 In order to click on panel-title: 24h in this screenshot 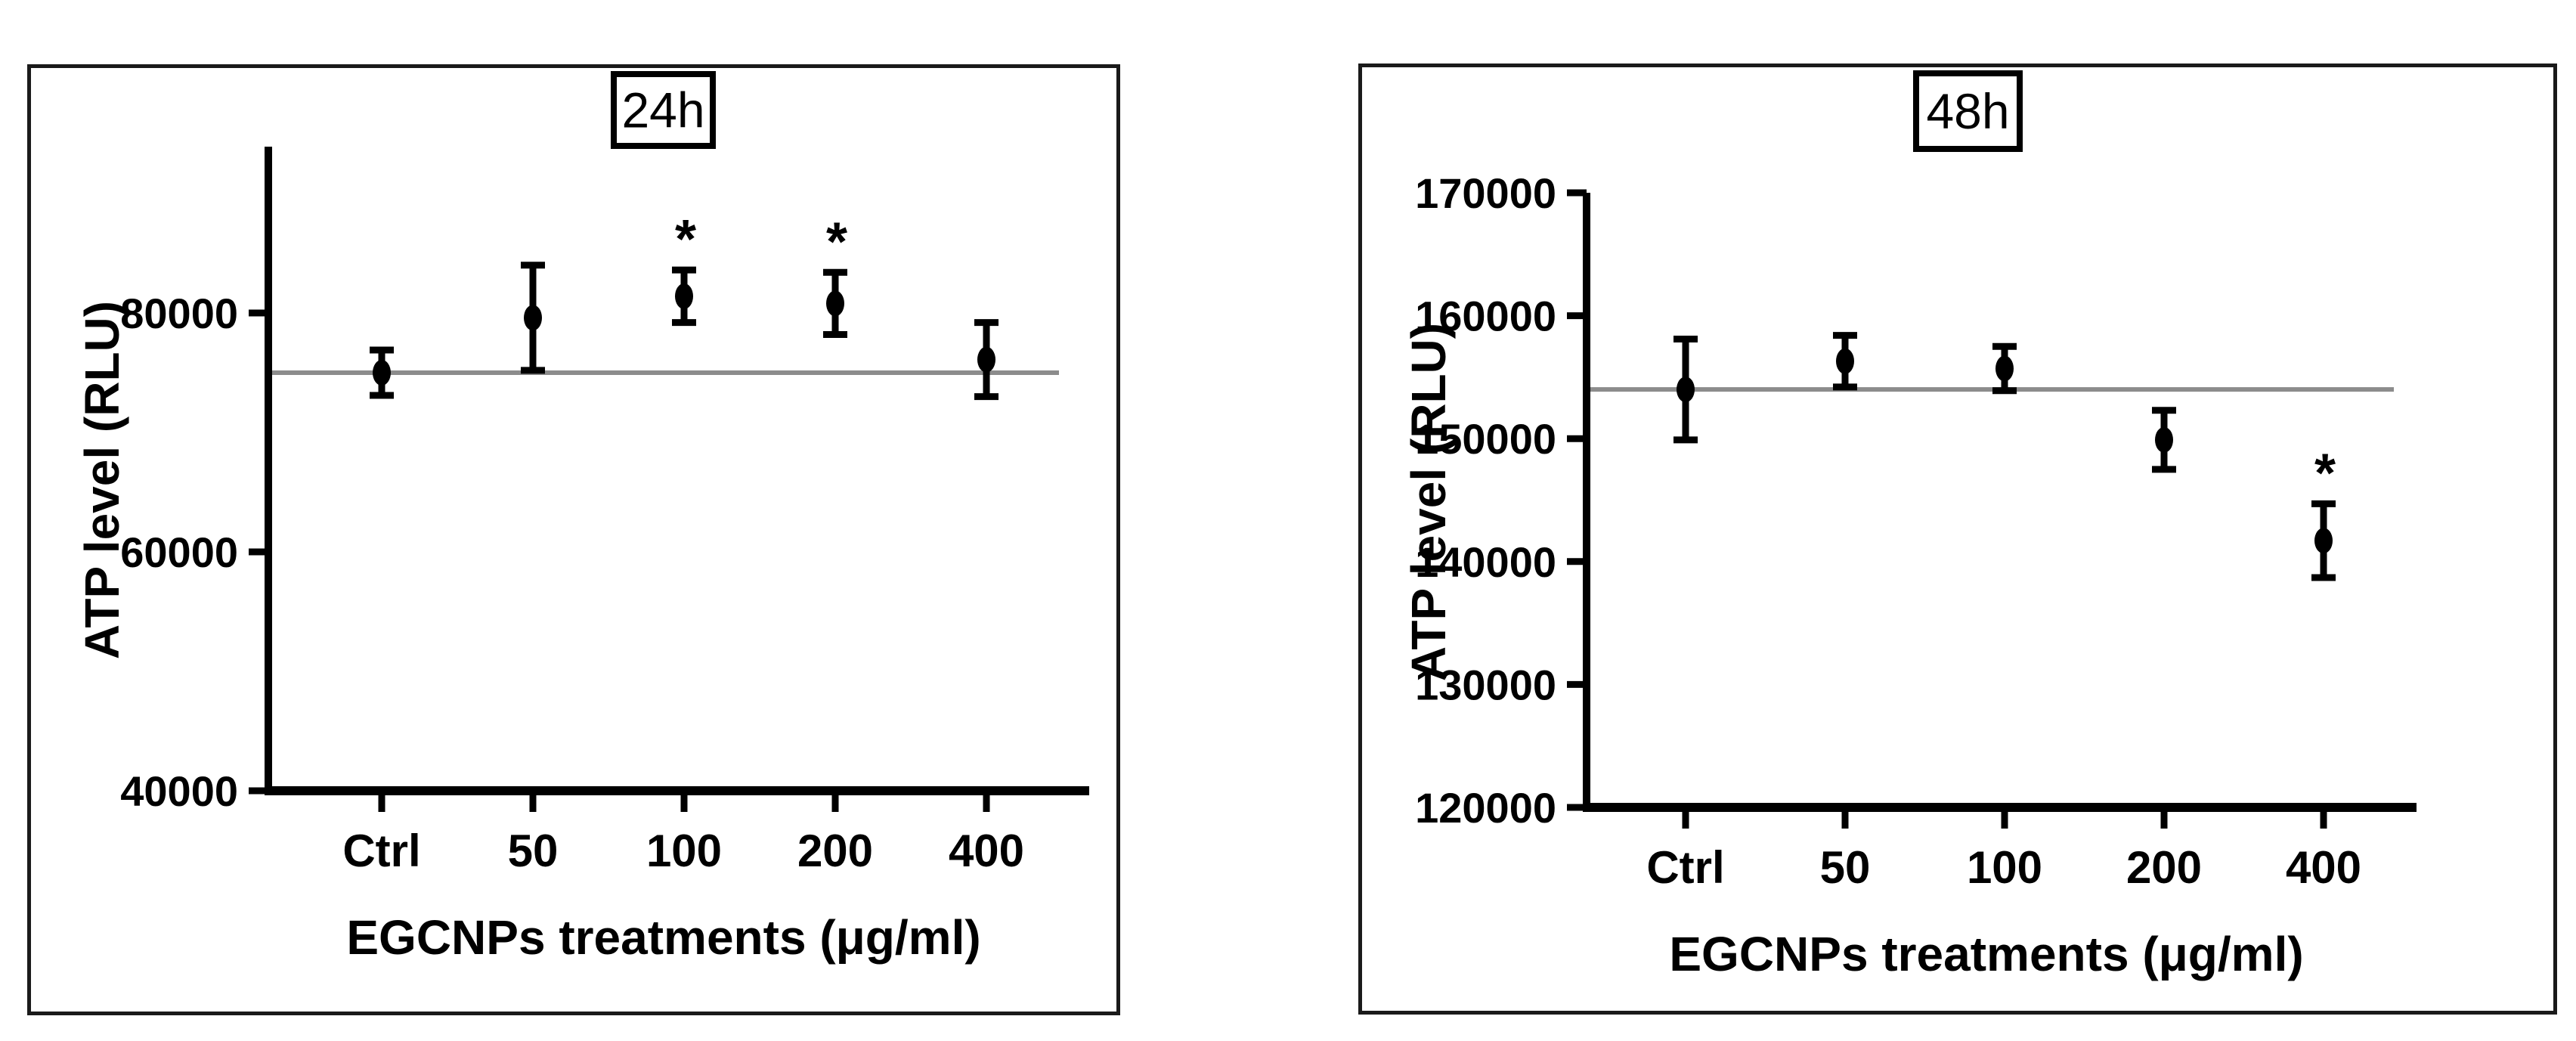, I will do `click(662, 110)`.